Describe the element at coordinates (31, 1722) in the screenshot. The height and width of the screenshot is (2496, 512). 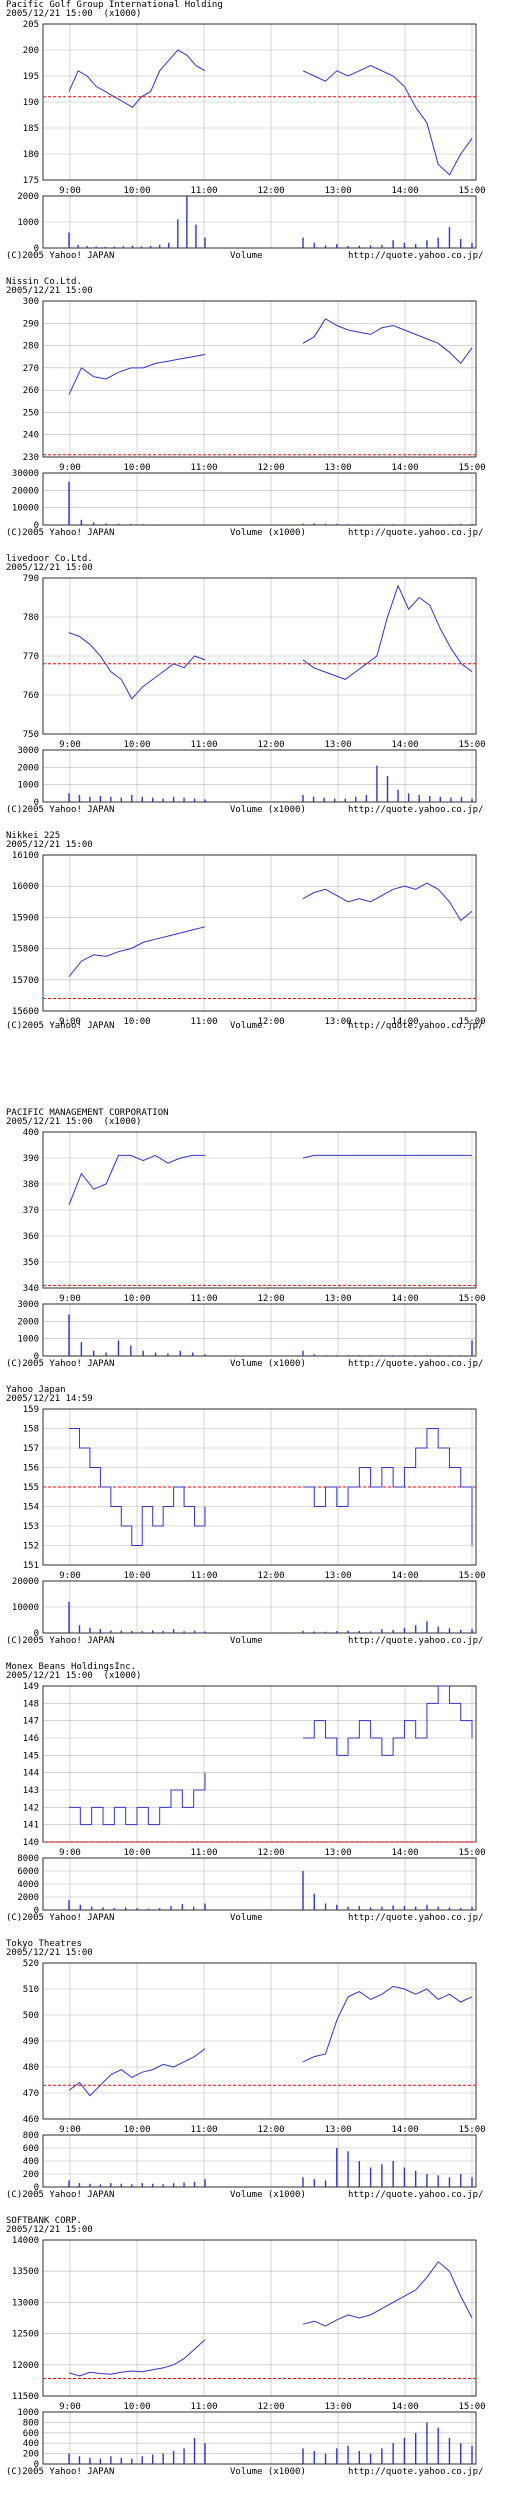
I see `y-tick-label: 147` at that location.